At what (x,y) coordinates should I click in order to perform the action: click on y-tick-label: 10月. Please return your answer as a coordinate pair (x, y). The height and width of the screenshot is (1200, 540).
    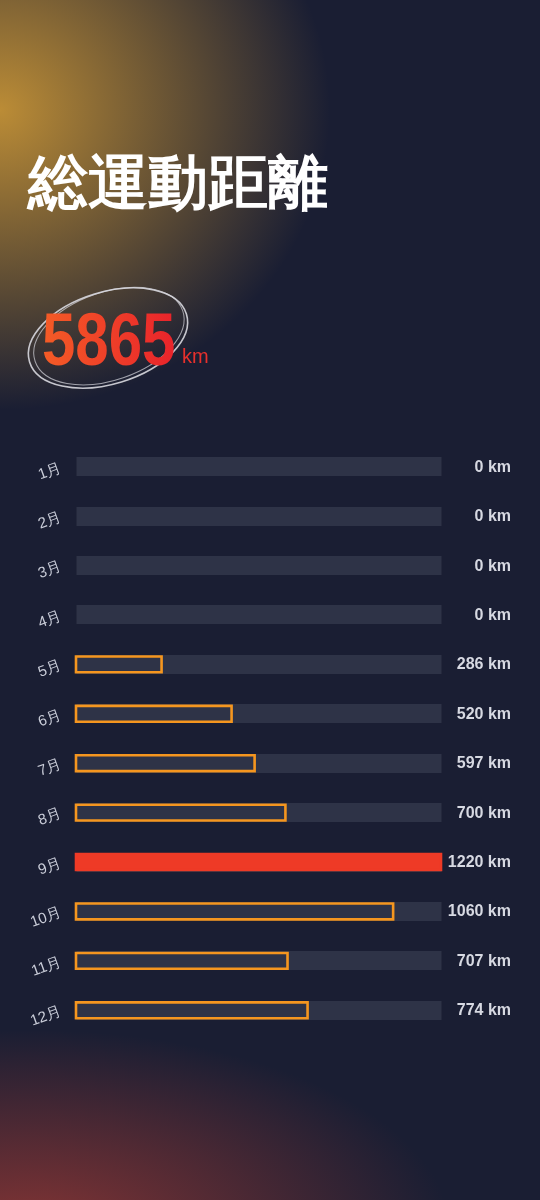
    Looking at the image, I should click on (45, 916).